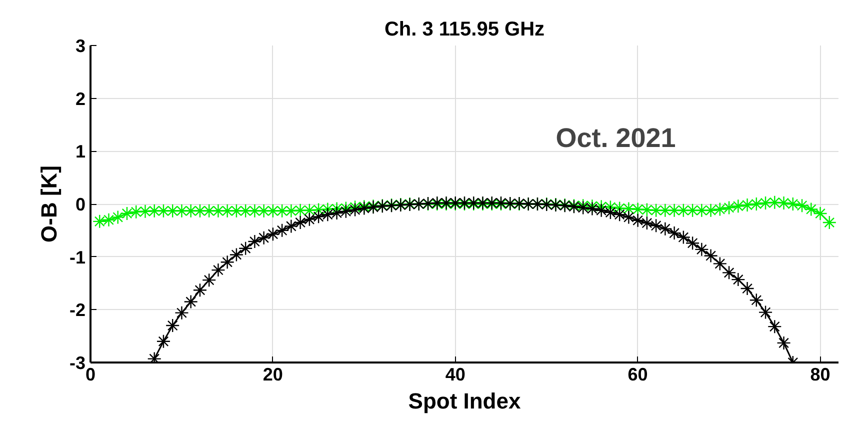  What do you see at coordinates (455, 374) in the screenshot?
I see `x-tick-label: 40` at bounding box center [455, 374].